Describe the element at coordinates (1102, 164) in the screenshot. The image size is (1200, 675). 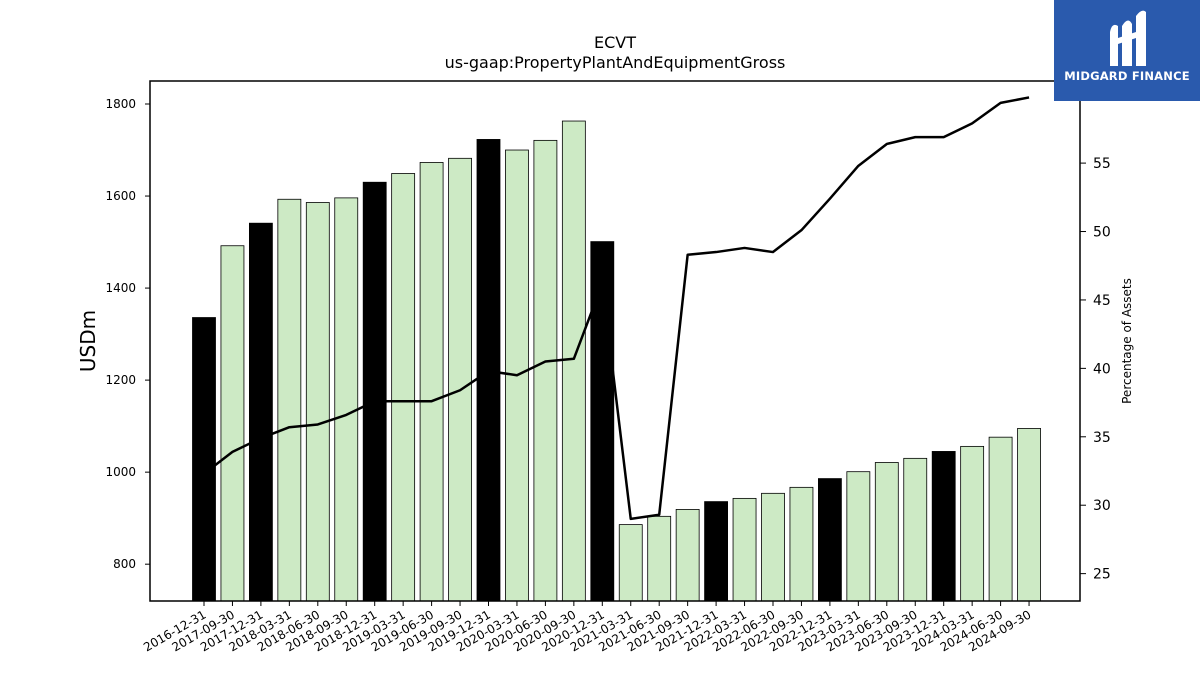
I see `y2-tick-label: 55` at that location.